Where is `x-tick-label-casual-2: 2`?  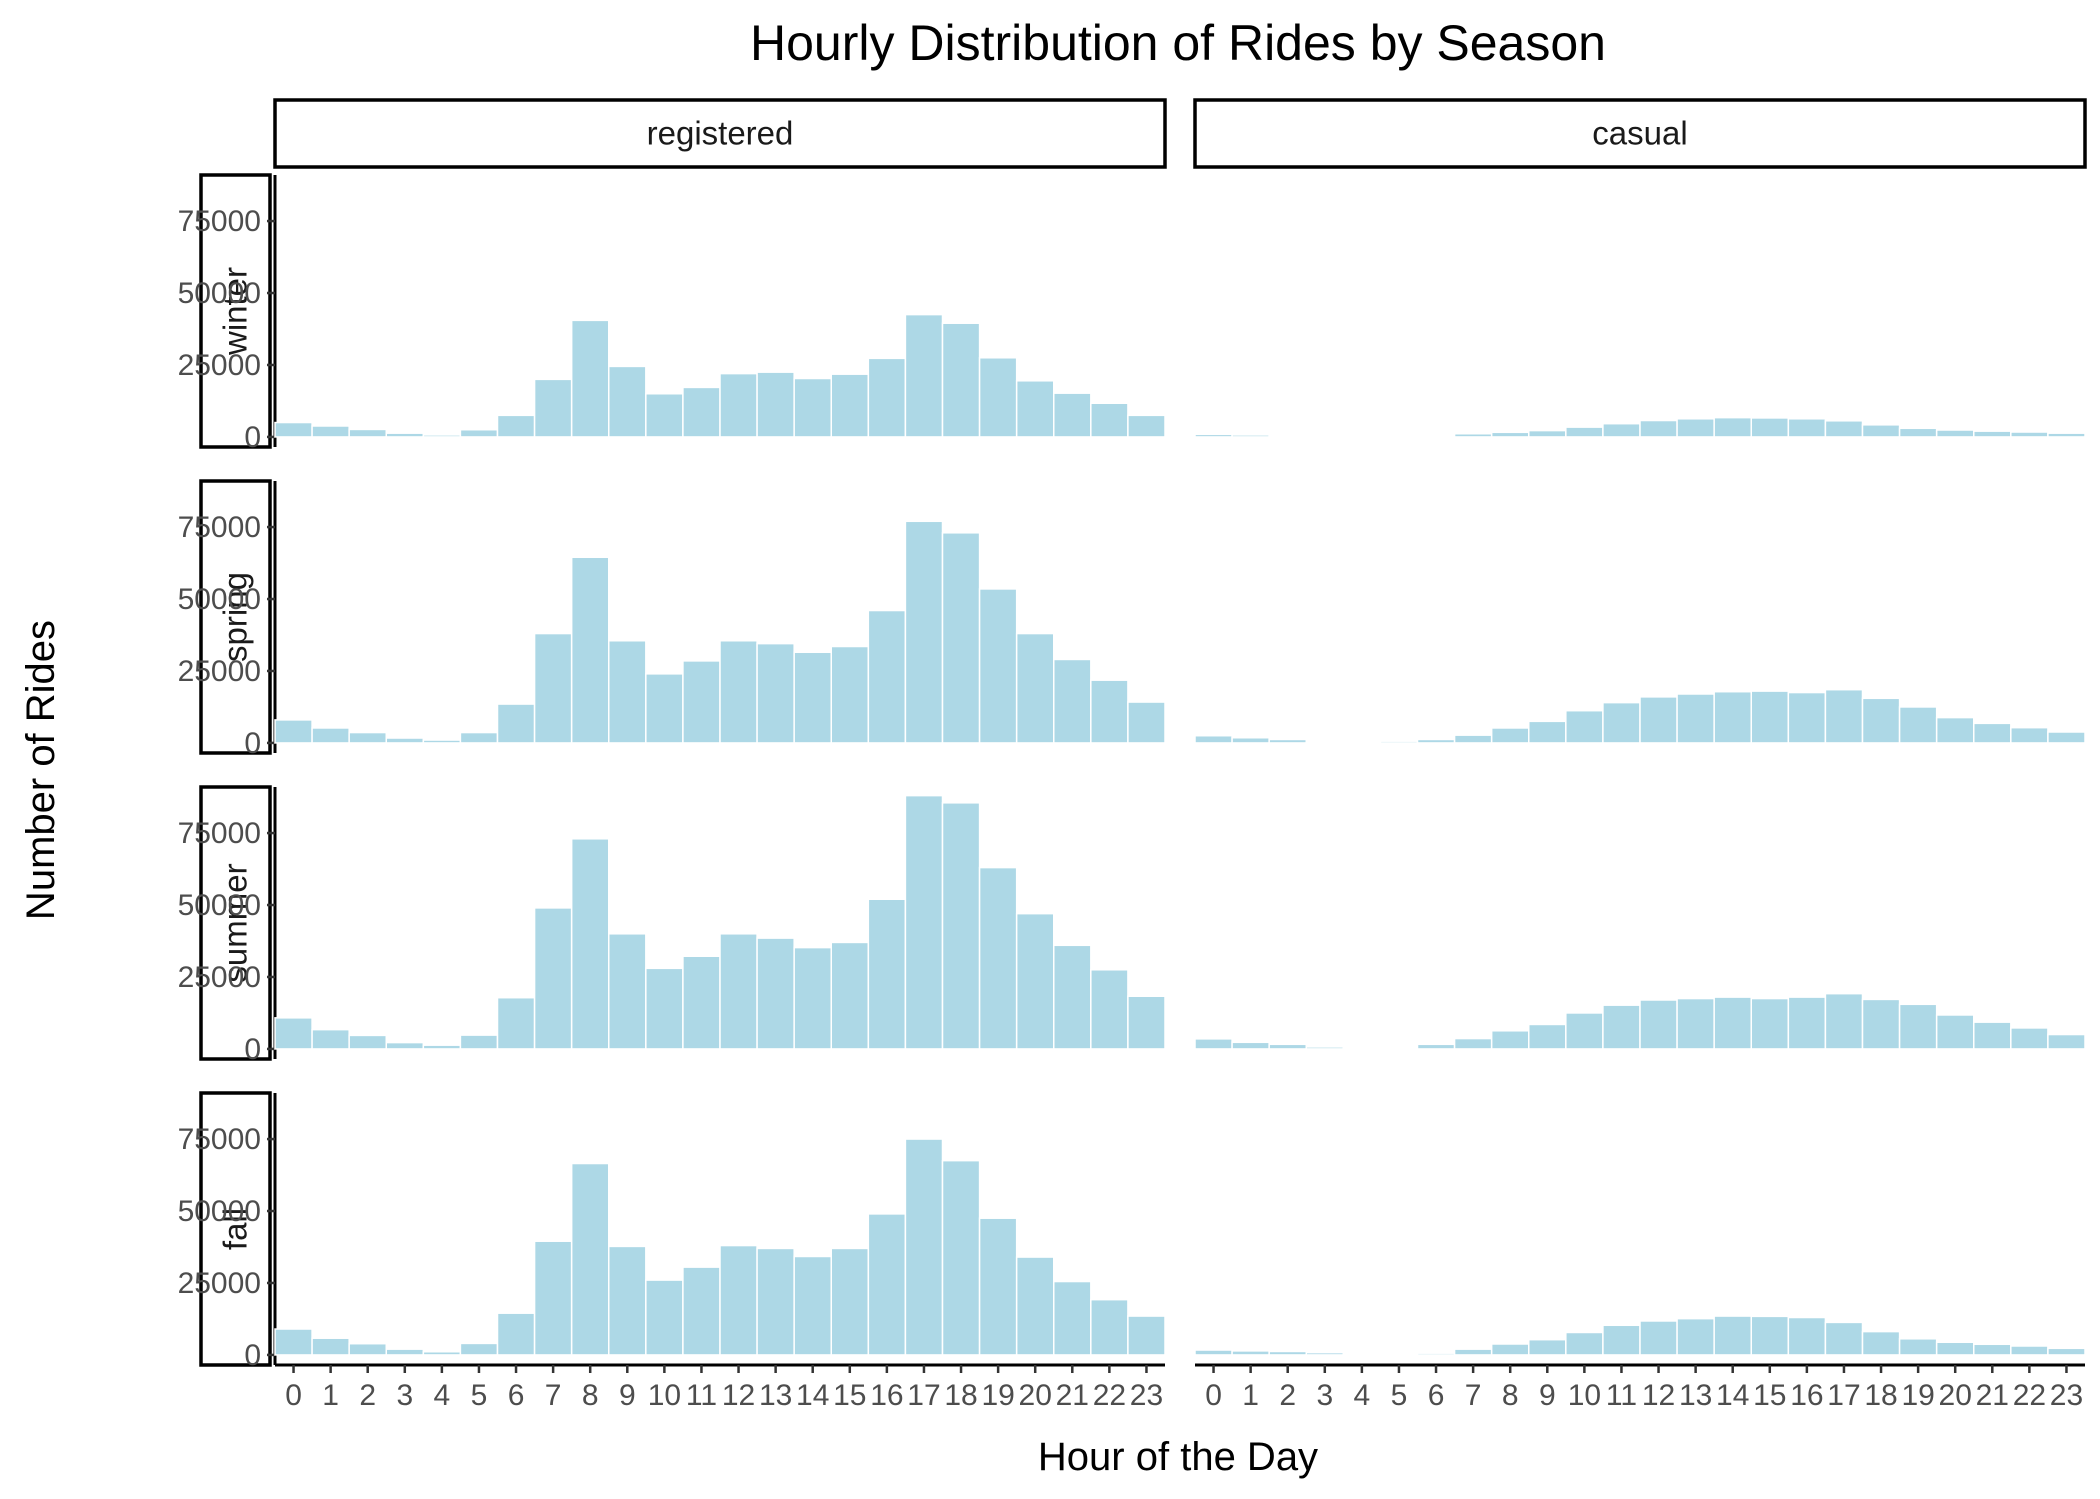
x-tick-label-casual-2: 2 is located at coordinates (1287, 1395).